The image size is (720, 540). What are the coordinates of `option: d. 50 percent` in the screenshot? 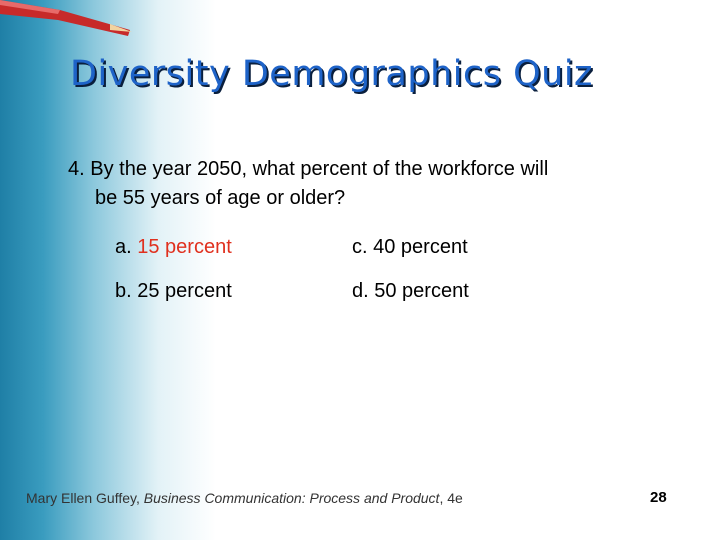 It's located at (410, 291).